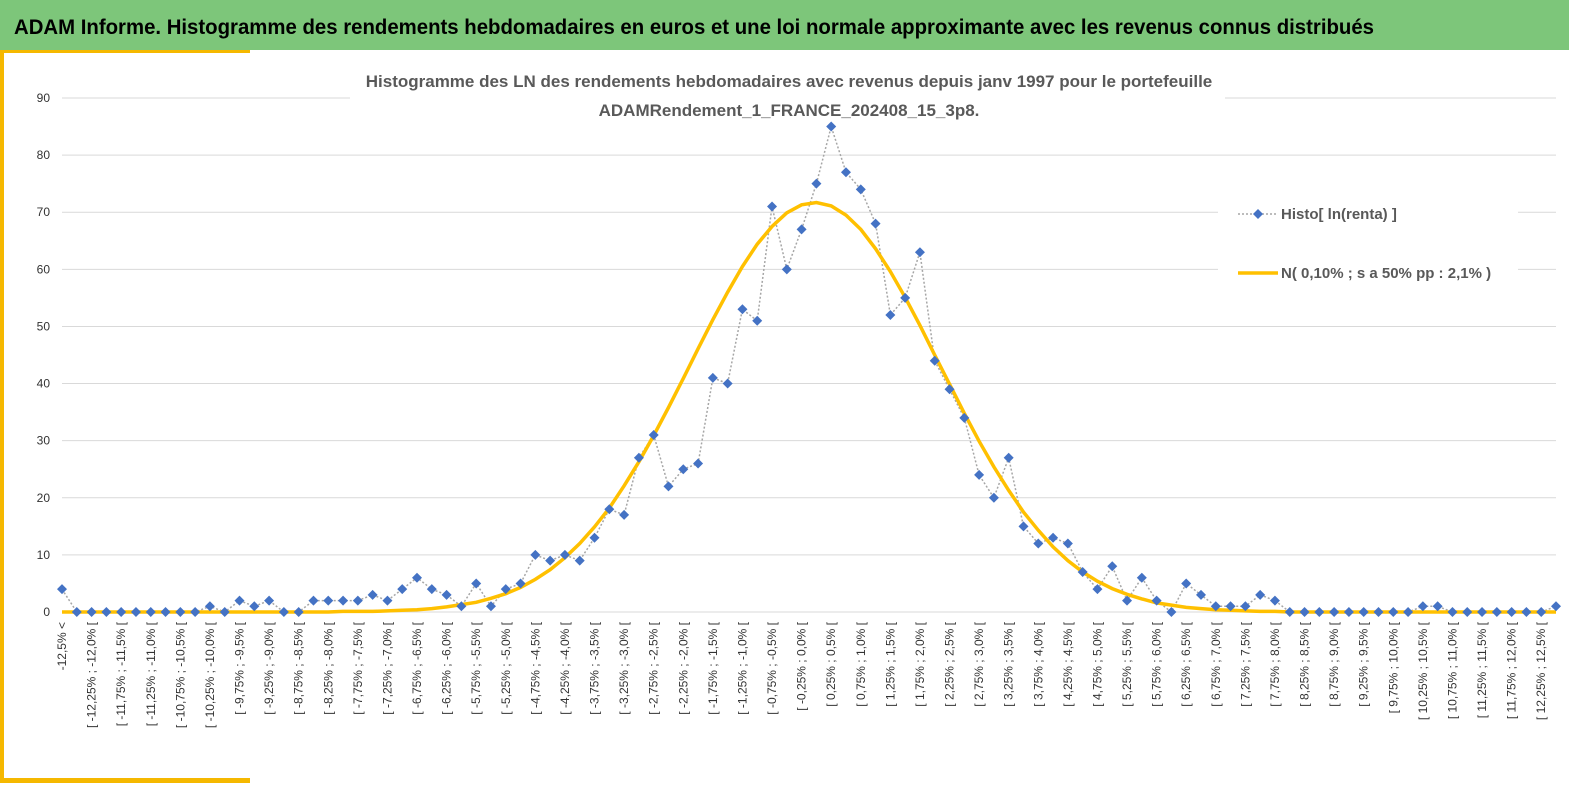 The width and height of the screenshot is (1569, 788). What do you see at coordinates (44, 498) in the screenshot?
I see `y-tick-label: 20` at bounding box center [44, 498].